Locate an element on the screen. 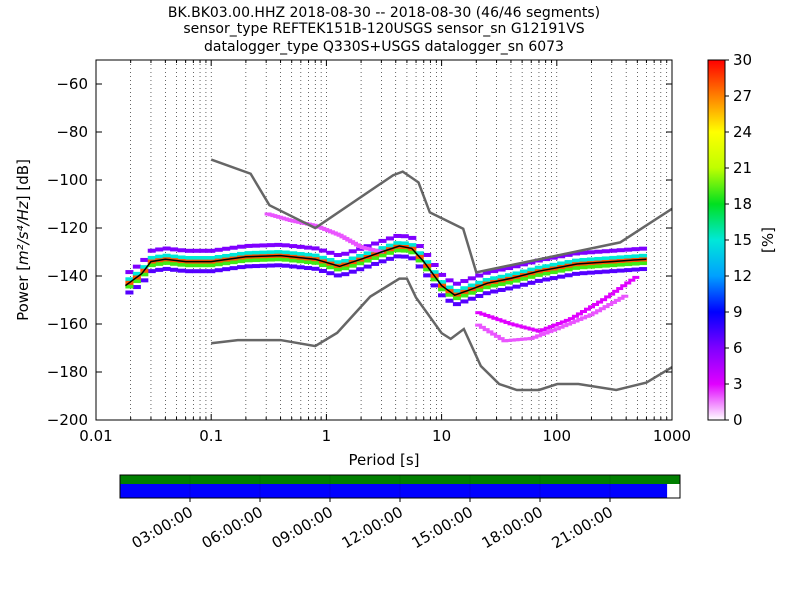  timeline-tick-label: 03:00:00 is located at coordinates (162, 527).